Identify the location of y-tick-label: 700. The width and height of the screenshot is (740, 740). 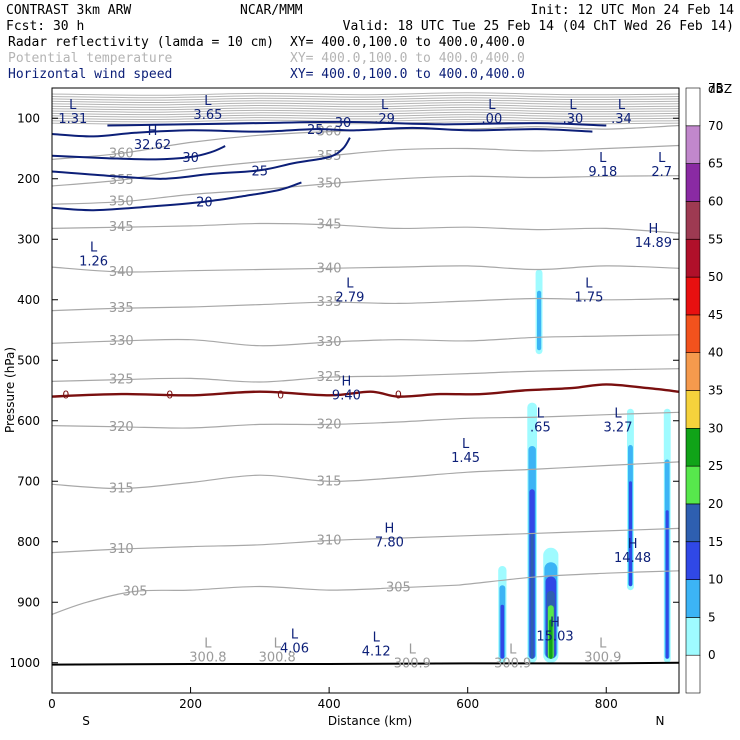
(28, 481).